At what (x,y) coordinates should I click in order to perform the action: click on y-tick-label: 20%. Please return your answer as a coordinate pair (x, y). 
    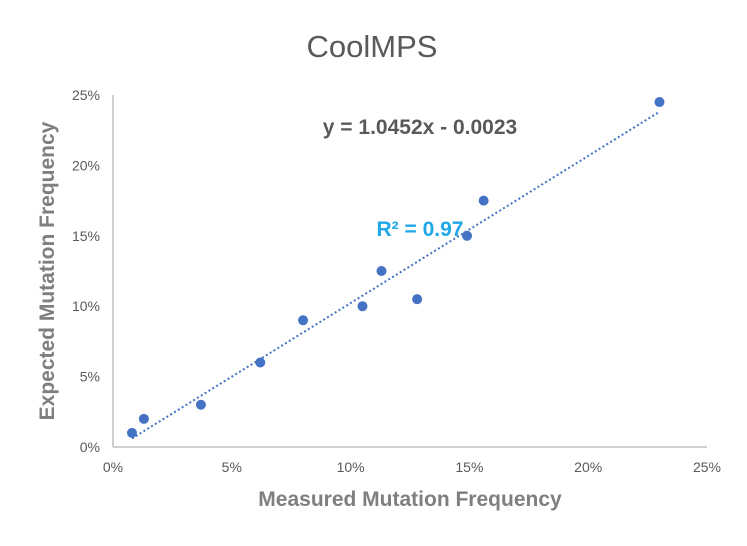
    Looking at the image, I should click on (86, 165).